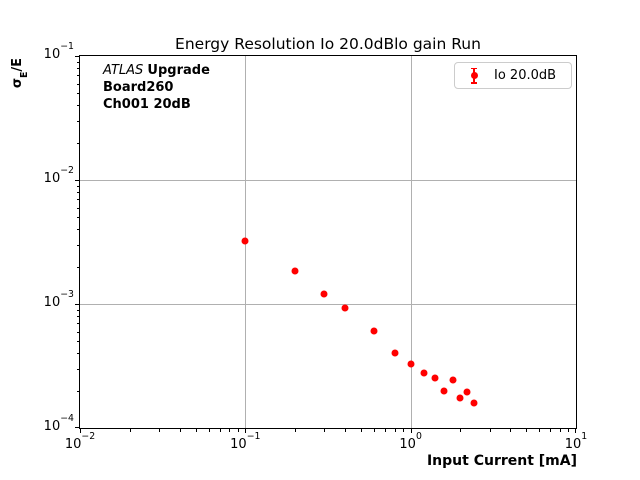  What do you see at coordinates (58, 423) in the screenshot?
I see `y-tick-label: 10⁻⁴` at bounding box center [58, 423].